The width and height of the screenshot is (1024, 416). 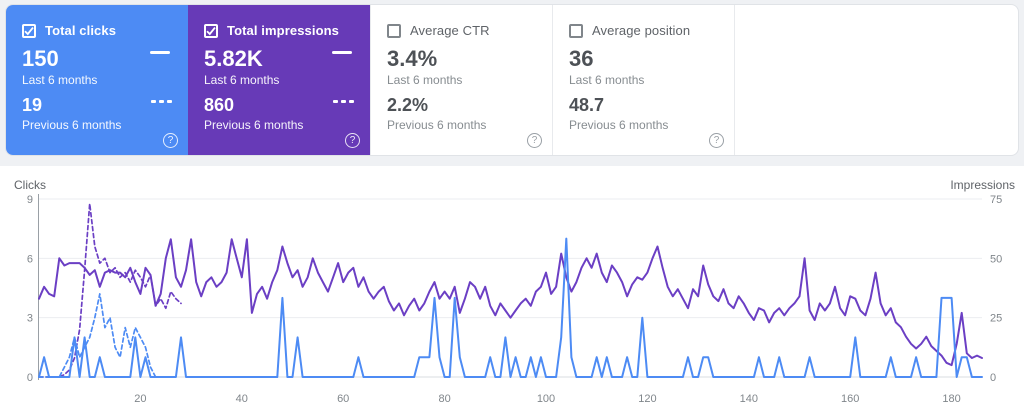 What do you see at coordinates (60, 80) in the screenshot?
I see `clicks-current-label: Last 6 months` at bounding box center [60, 80].